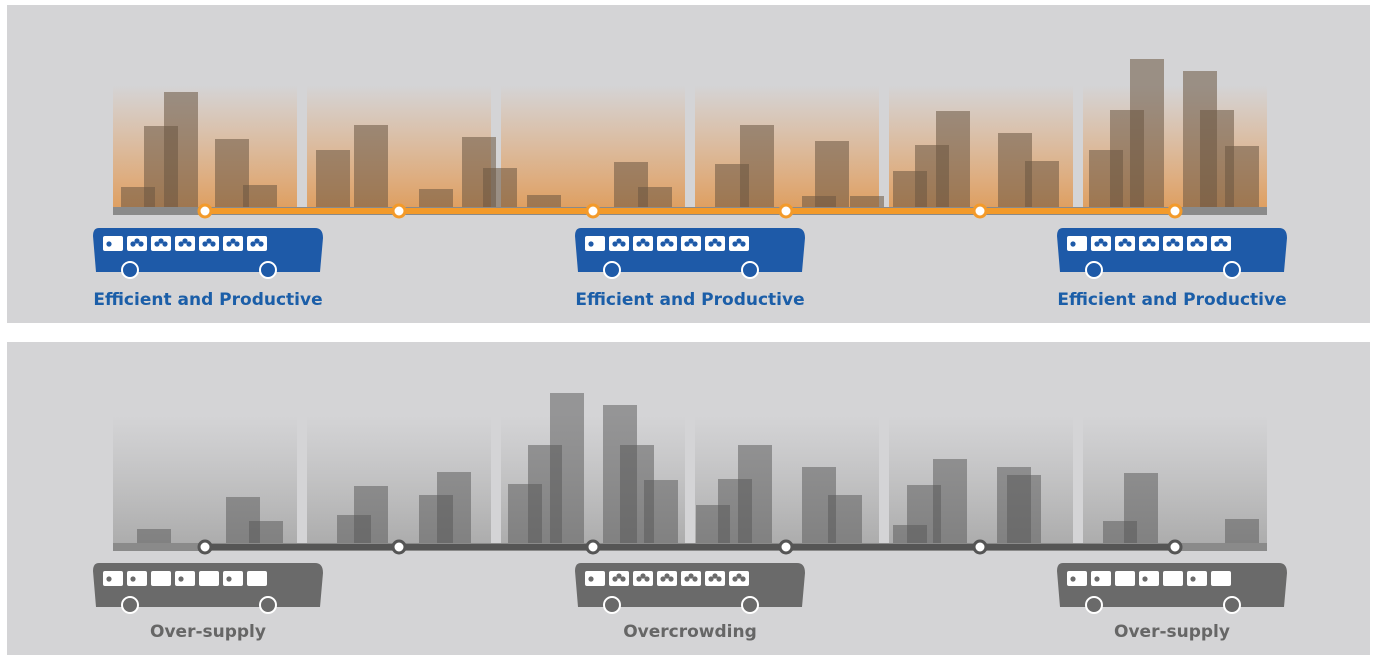 The width and height of the screenshot is (1377, 657). What do you see at coordinates (689, 300) in the screenshot?
I see `bus-label: Efficient and Productive` at bounding box center [689, 300].